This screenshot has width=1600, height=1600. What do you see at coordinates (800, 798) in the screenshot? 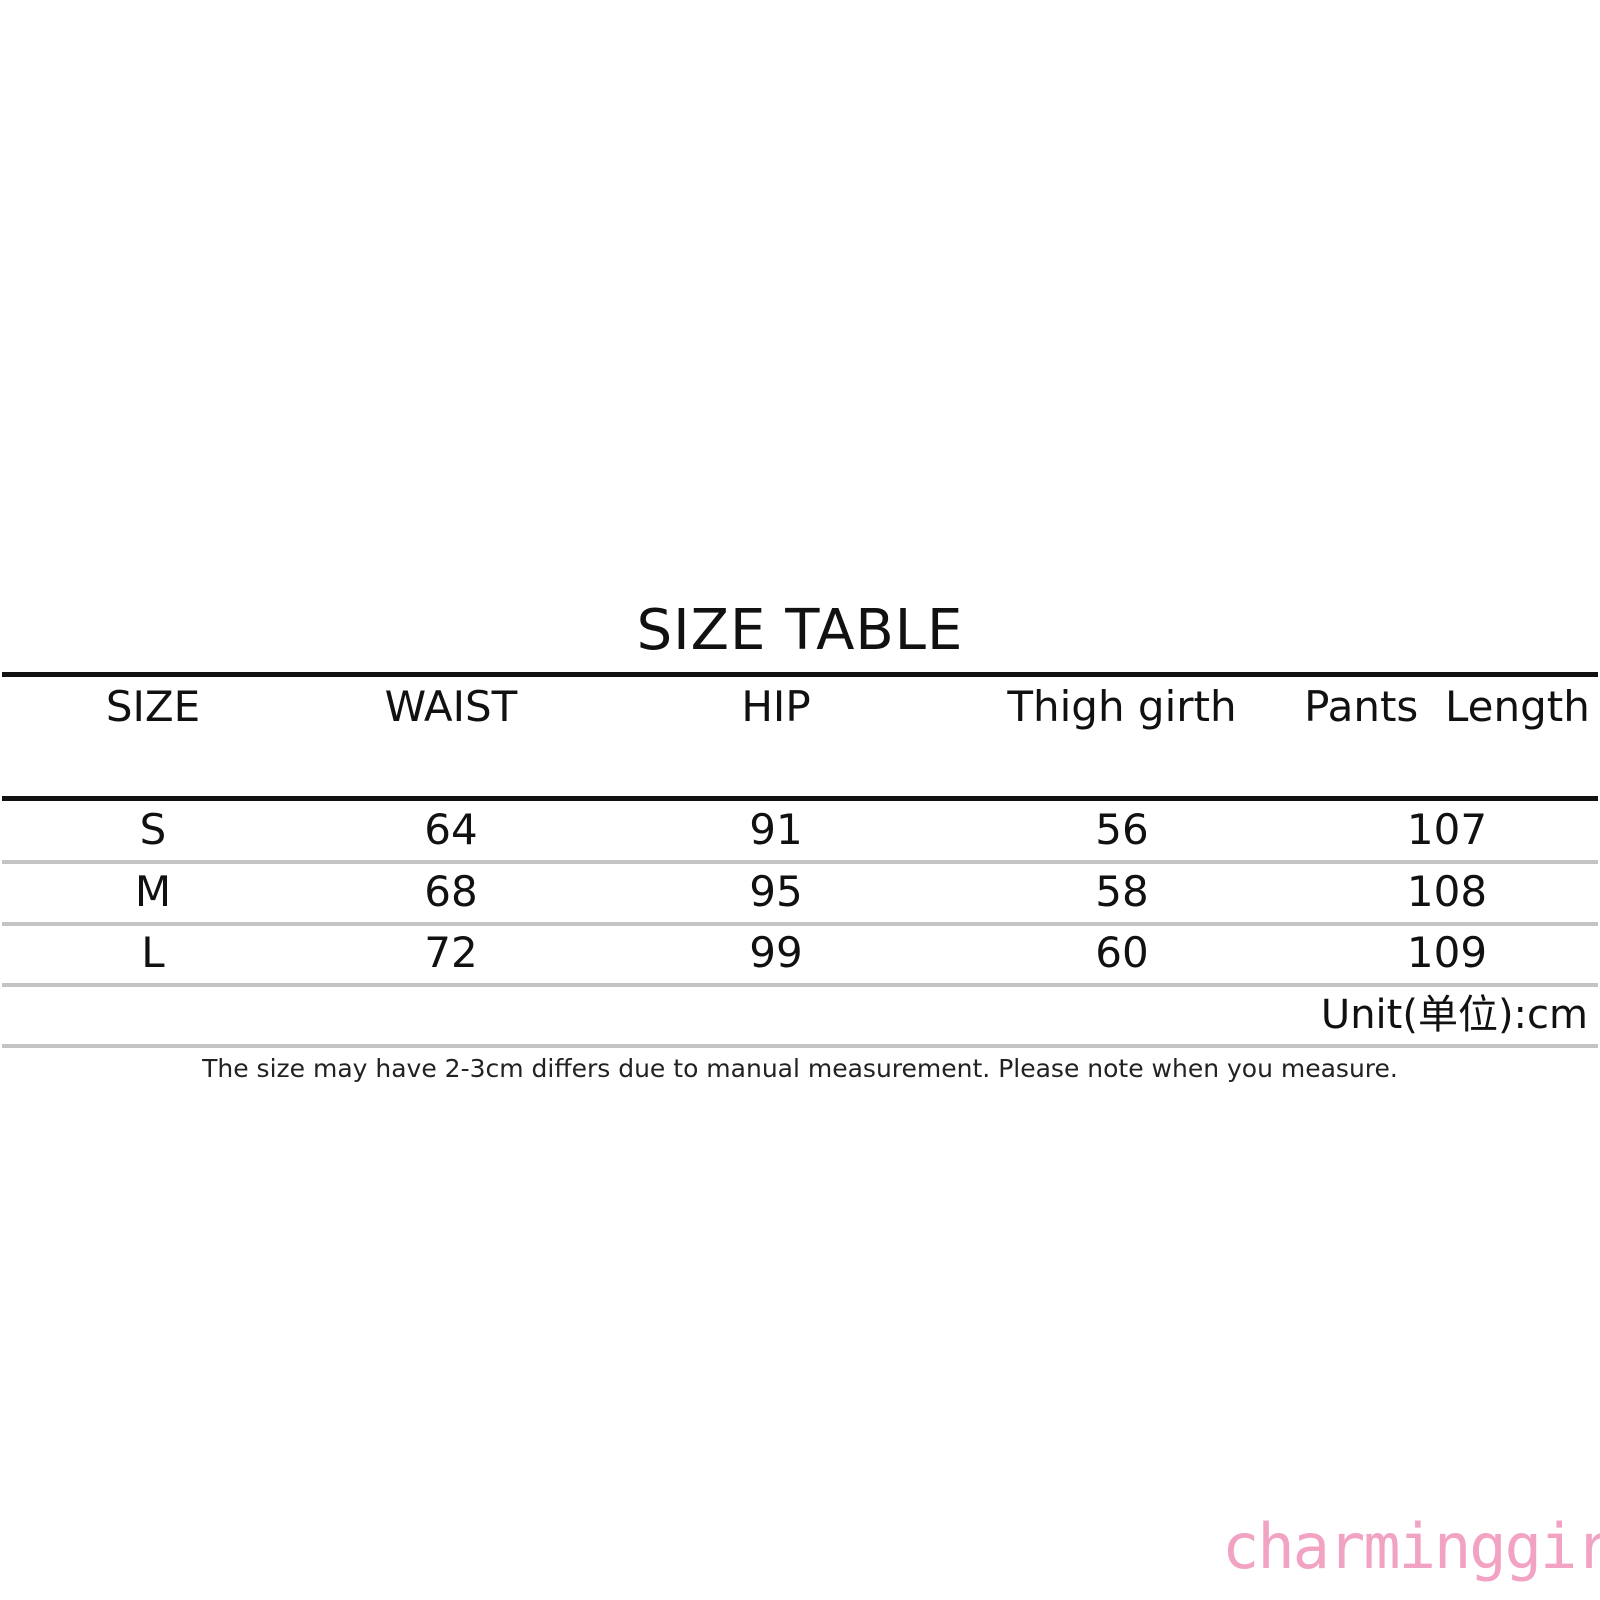
I see `header-bottom-rule` at bounding box center [800, 798].